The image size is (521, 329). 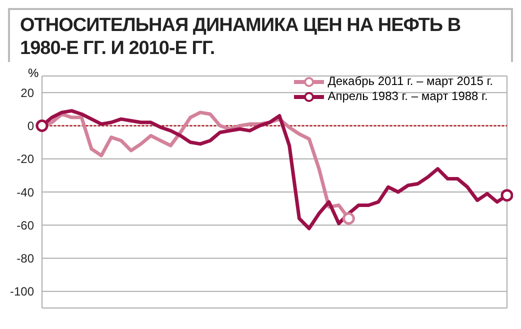 What do you see at coordinates (25, 192) in the screenshot?
I see `y-tick-label: -40` at bounding box center [25, 192].